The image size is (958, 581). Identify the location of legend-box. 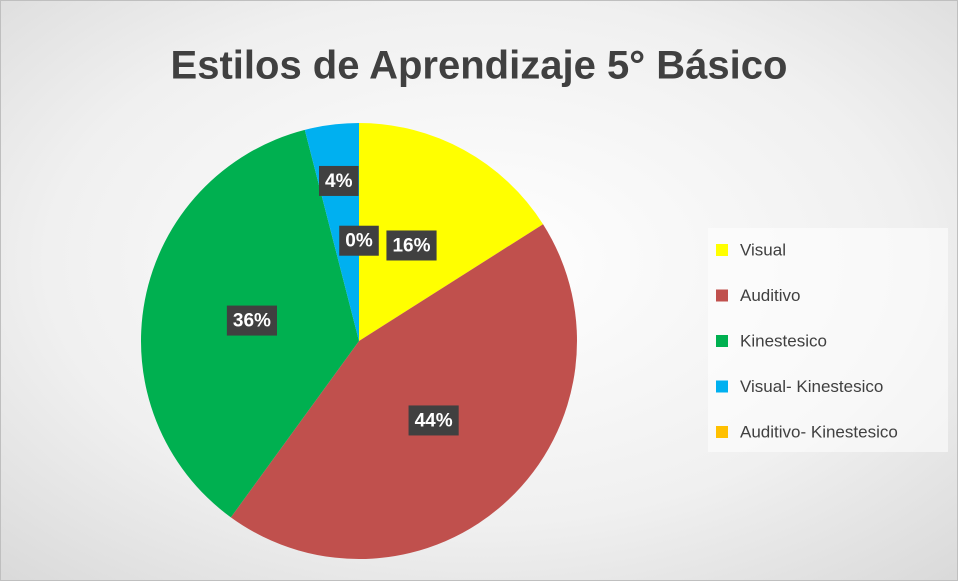
(828, 340).